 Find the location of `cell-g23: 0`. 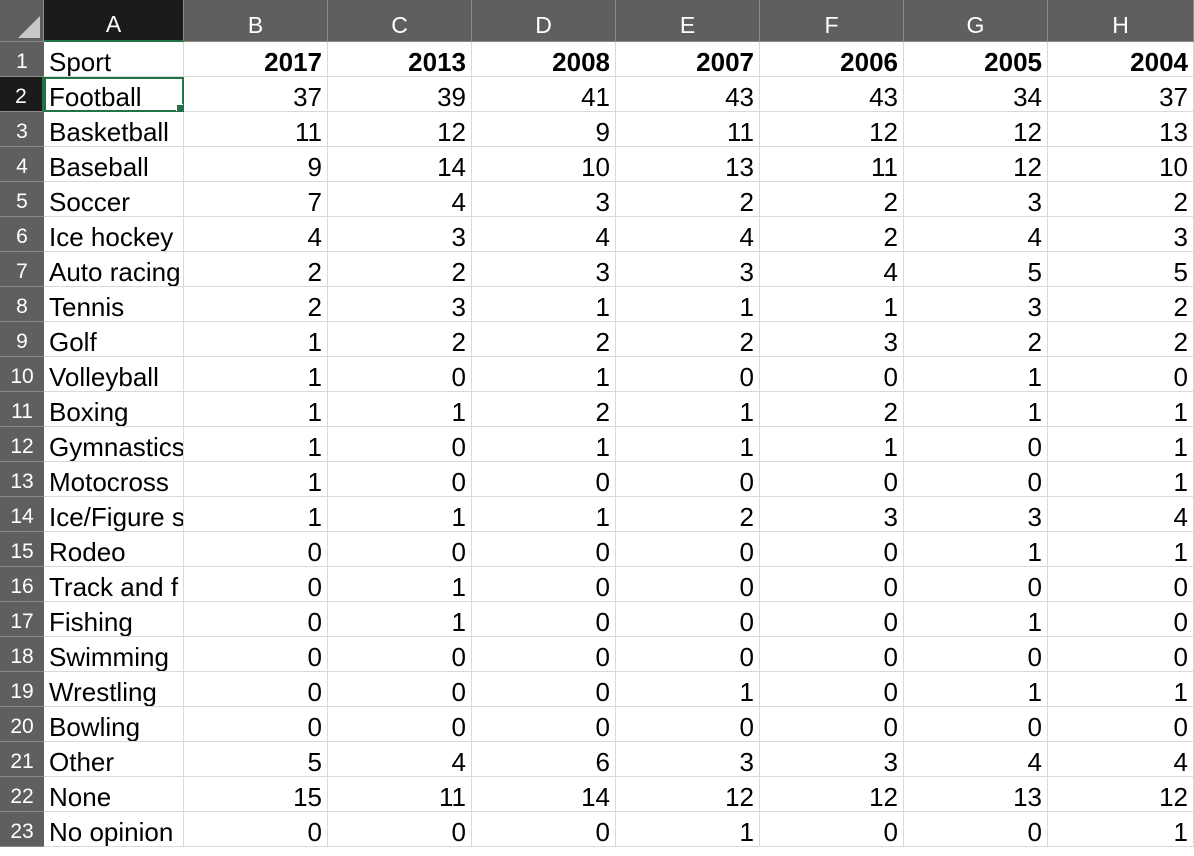

cell-g23: 0 is located at coordinates (976, 829).